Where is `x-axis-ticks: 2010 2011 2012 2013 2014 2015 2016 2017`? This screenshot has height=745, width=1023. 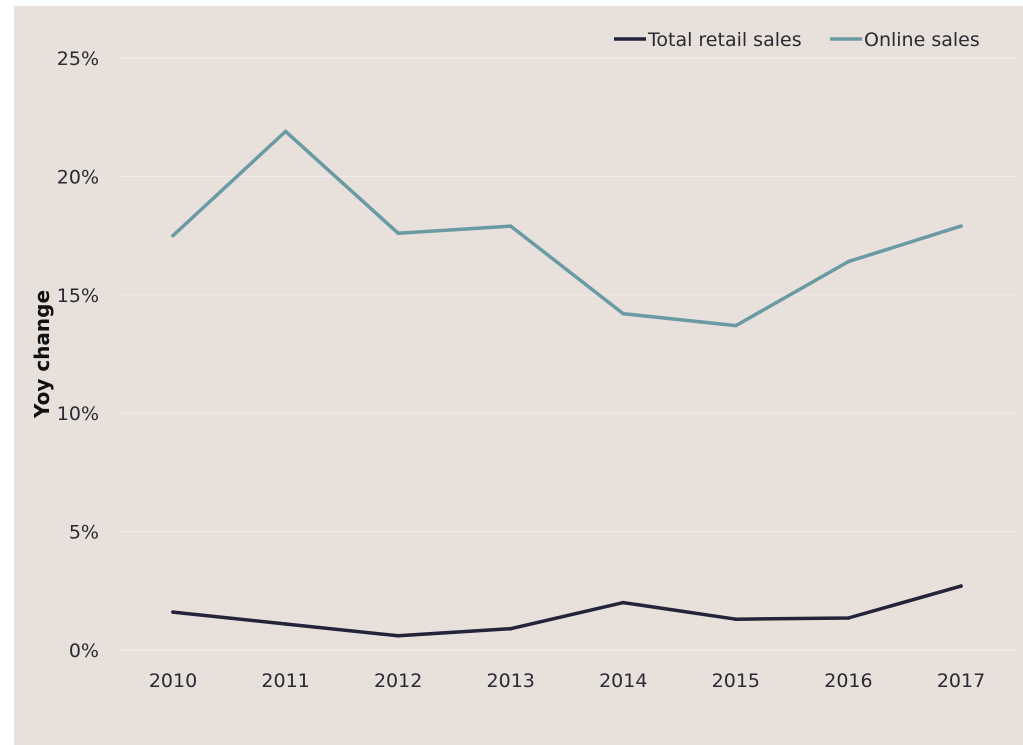 x-axis-ticks: 2010 2011 2012 2013 2014 2015 2016 2017 is located at coordinates (567, 681).